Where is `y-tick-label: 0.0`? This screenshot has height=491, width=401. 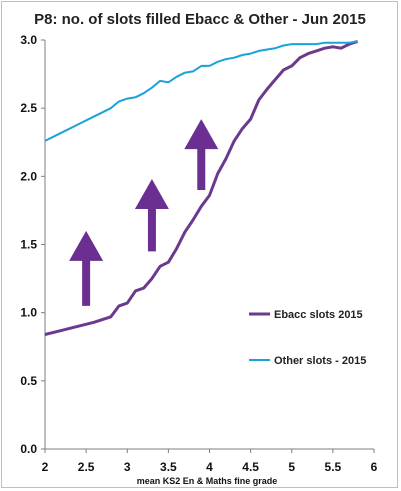 y-tick-label: 0.0 is located at coordinates (28, 449).